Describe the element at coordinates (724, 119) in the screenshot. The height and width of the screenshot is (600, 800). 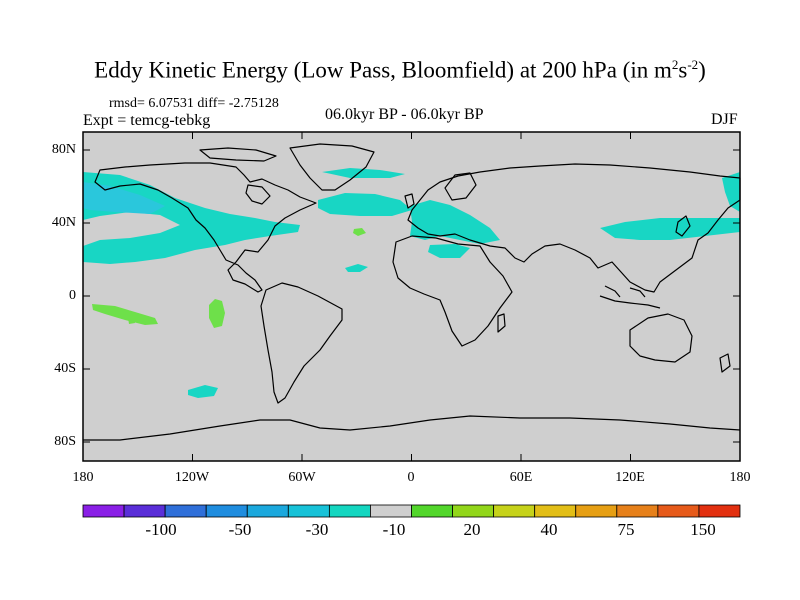
I see `season-label: DJF` at that location.